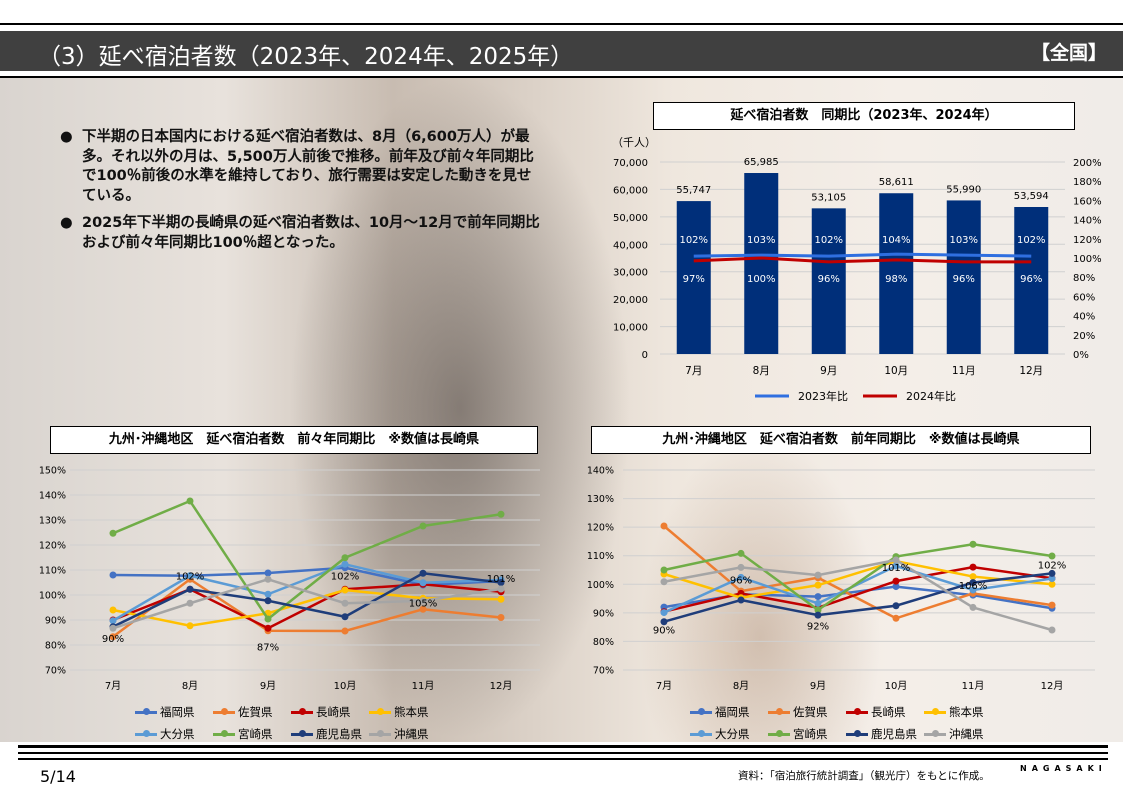 This screenshot has width=1123, height=794. What do you see at coordinates (1084, 278) in the screenshot?
I see `y2-tick-label: 80%` at bounding box center [1084, 278].